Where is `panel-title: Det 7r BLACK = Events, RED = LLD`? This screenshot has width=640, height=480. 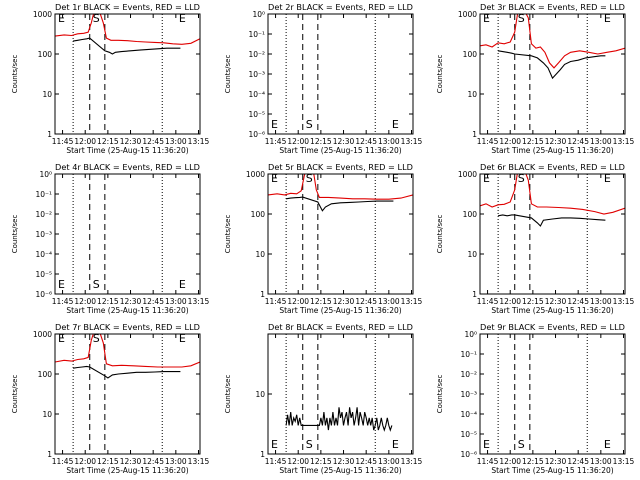
panel-title: Det 7r BLACK = Events, RED = LLD is located at coordinates (127, 327).